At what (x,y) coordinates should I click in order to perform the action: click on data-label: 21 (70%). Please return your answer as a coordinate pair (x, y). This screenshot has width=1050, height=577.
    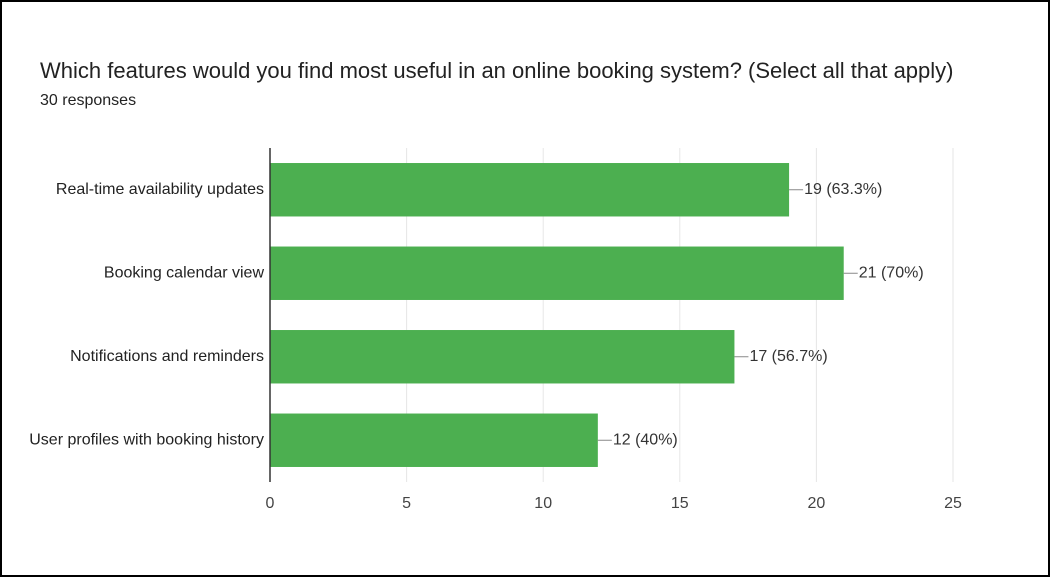
    Looking at the image, I should click on (891, 272).